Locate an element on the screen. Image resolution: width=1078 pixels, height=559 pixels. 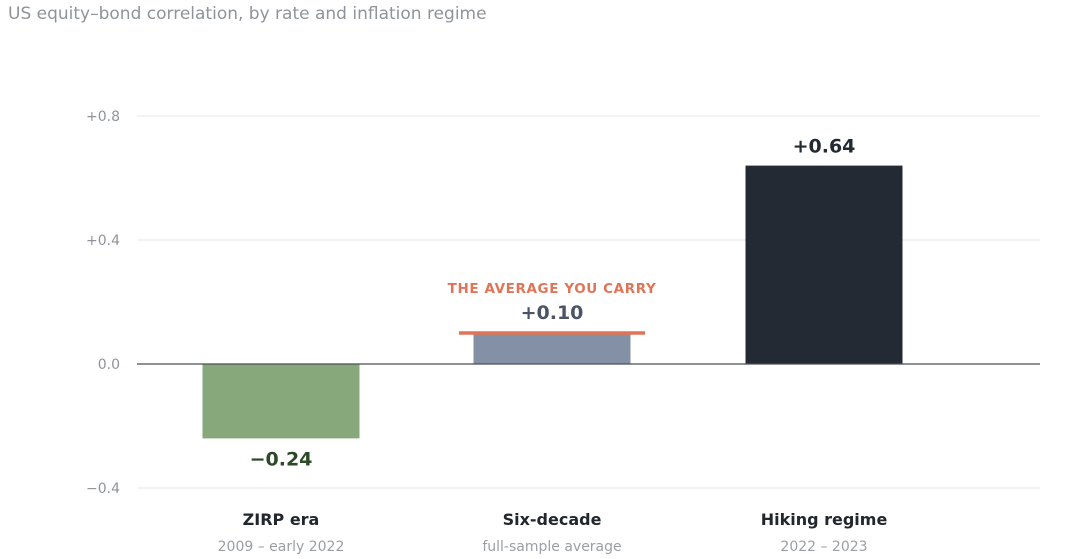
y-tick-label: 0.0 is located at coordinates (109, 365).